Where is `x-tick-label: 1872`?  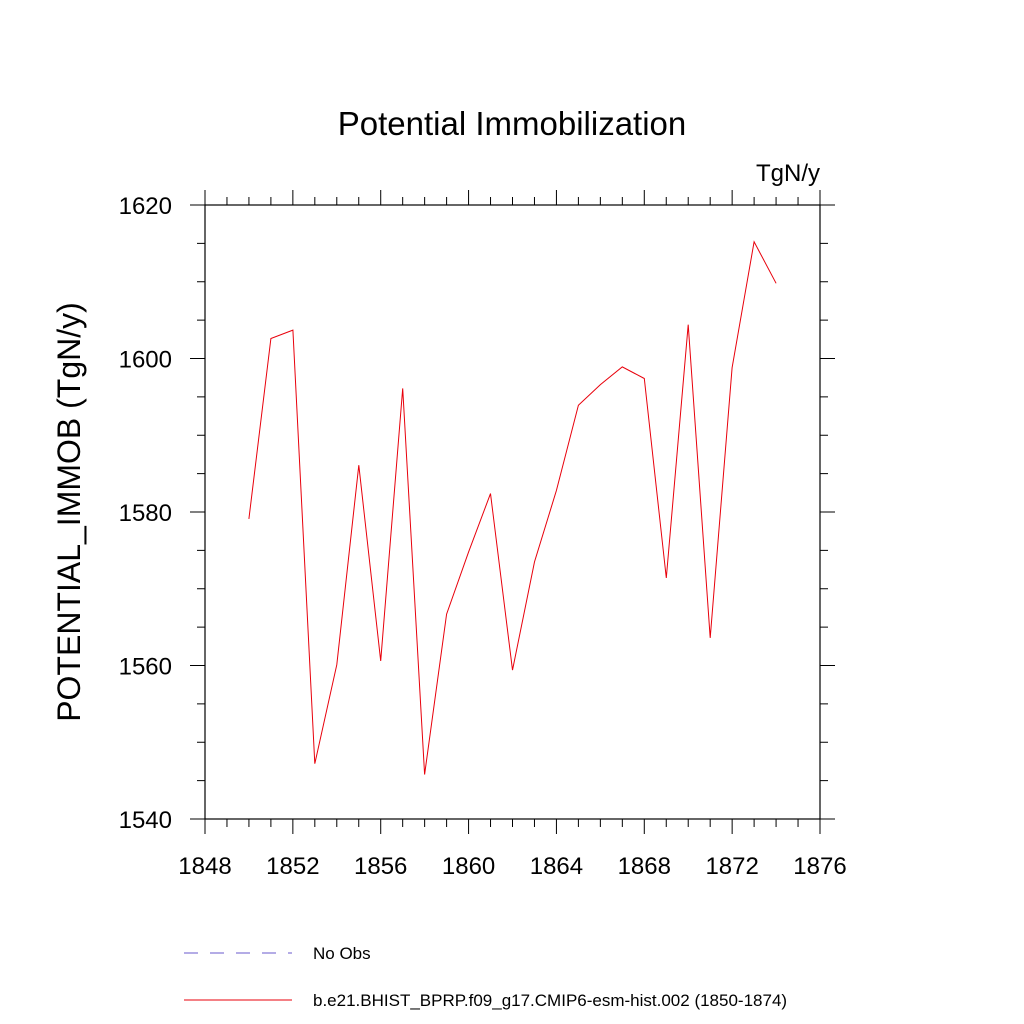
x-tick-label: 1872 is located at coordinates (731, 866).